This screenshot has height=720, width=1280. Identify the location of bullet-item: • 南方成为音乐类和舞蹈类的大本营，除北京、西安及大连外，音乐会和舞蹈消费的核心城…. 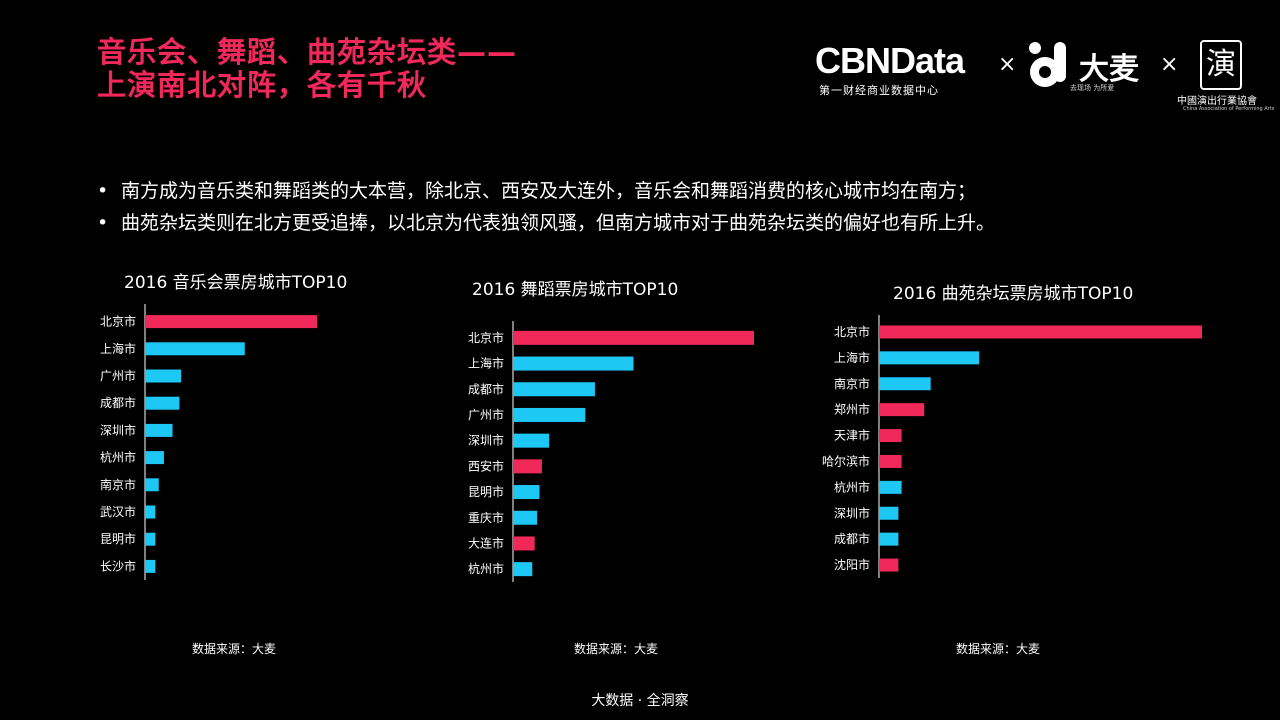
(546, 191).